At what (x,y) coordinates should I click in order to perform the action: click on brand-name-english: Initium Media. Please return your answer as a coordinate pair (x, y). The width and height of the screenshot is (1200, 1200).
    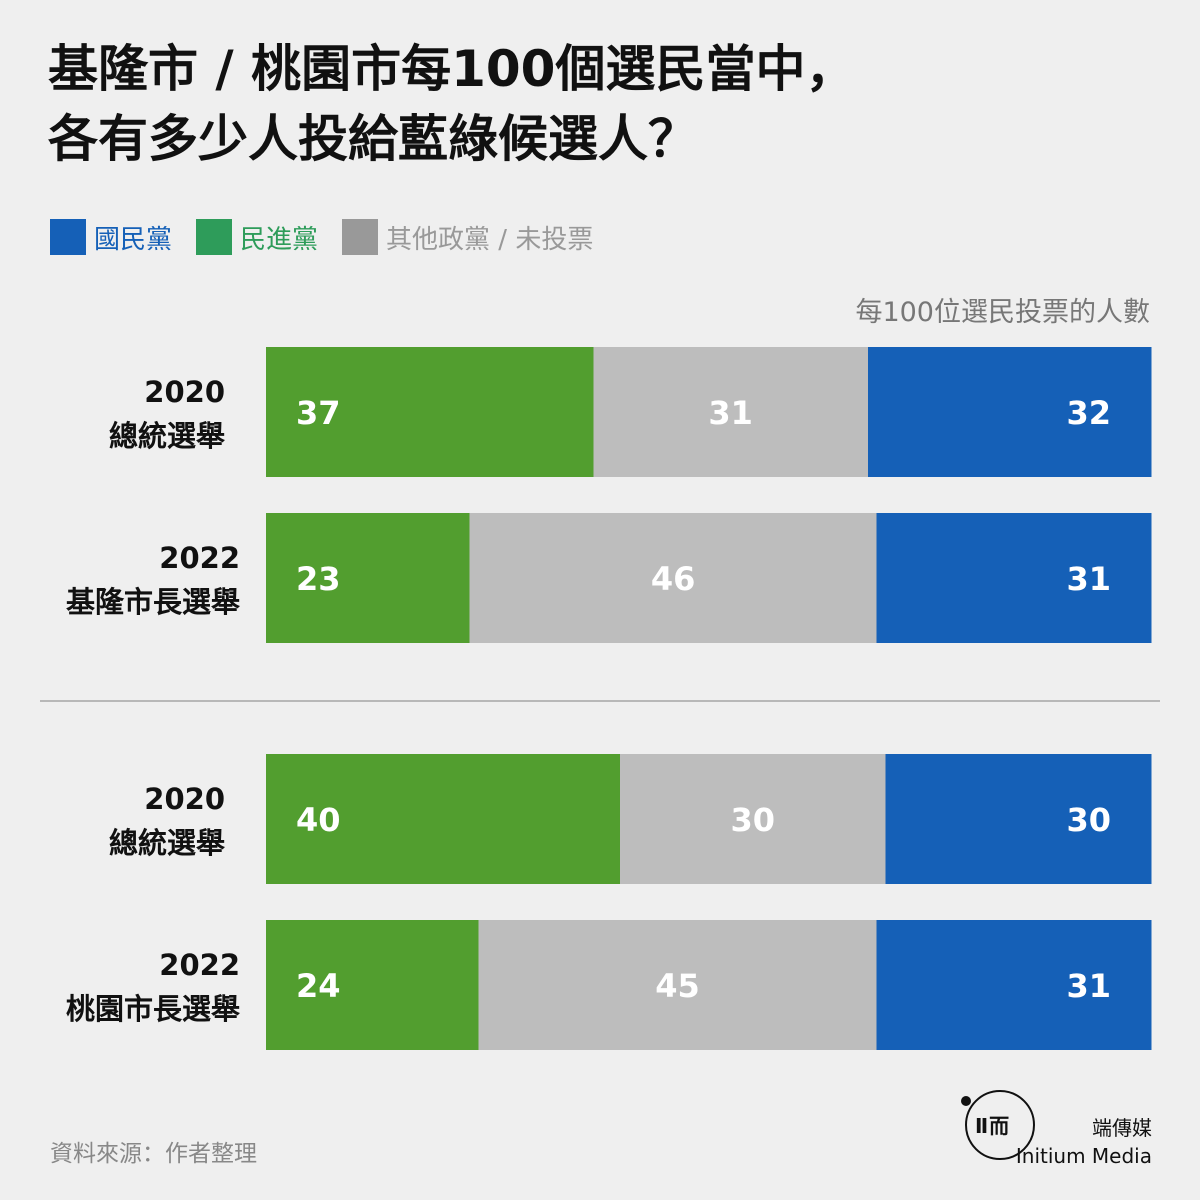
    Looking at the image, I should click on (1083, 1156).